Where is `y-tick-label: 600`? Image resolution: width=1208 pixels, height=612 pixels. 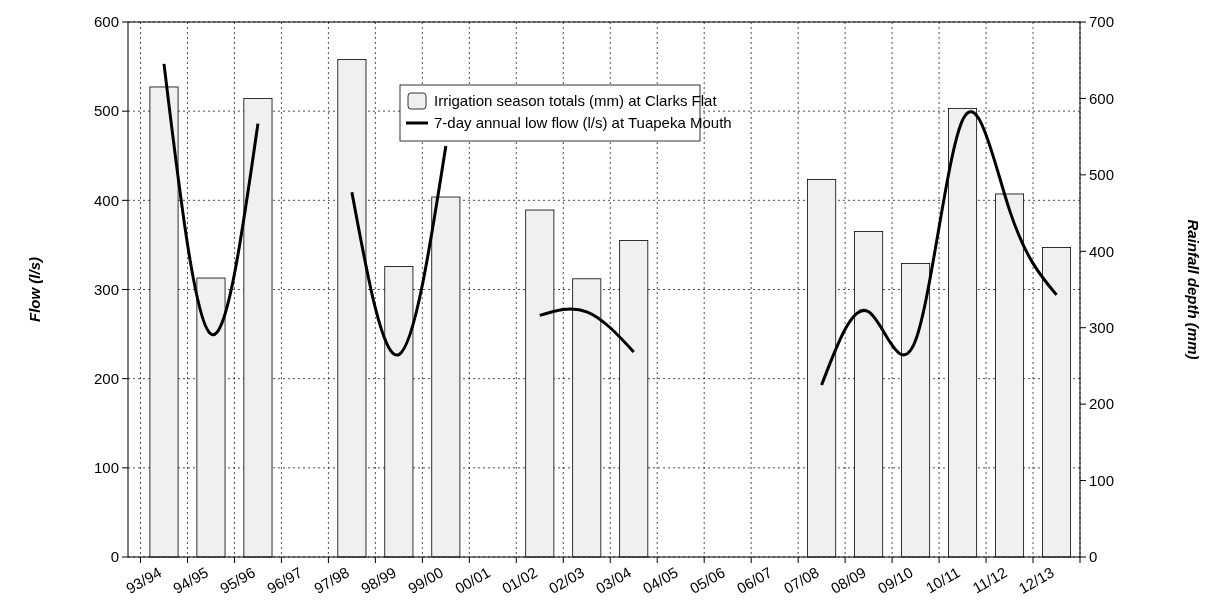
y-tick-label: 600 is located at coordinates (106, 22).